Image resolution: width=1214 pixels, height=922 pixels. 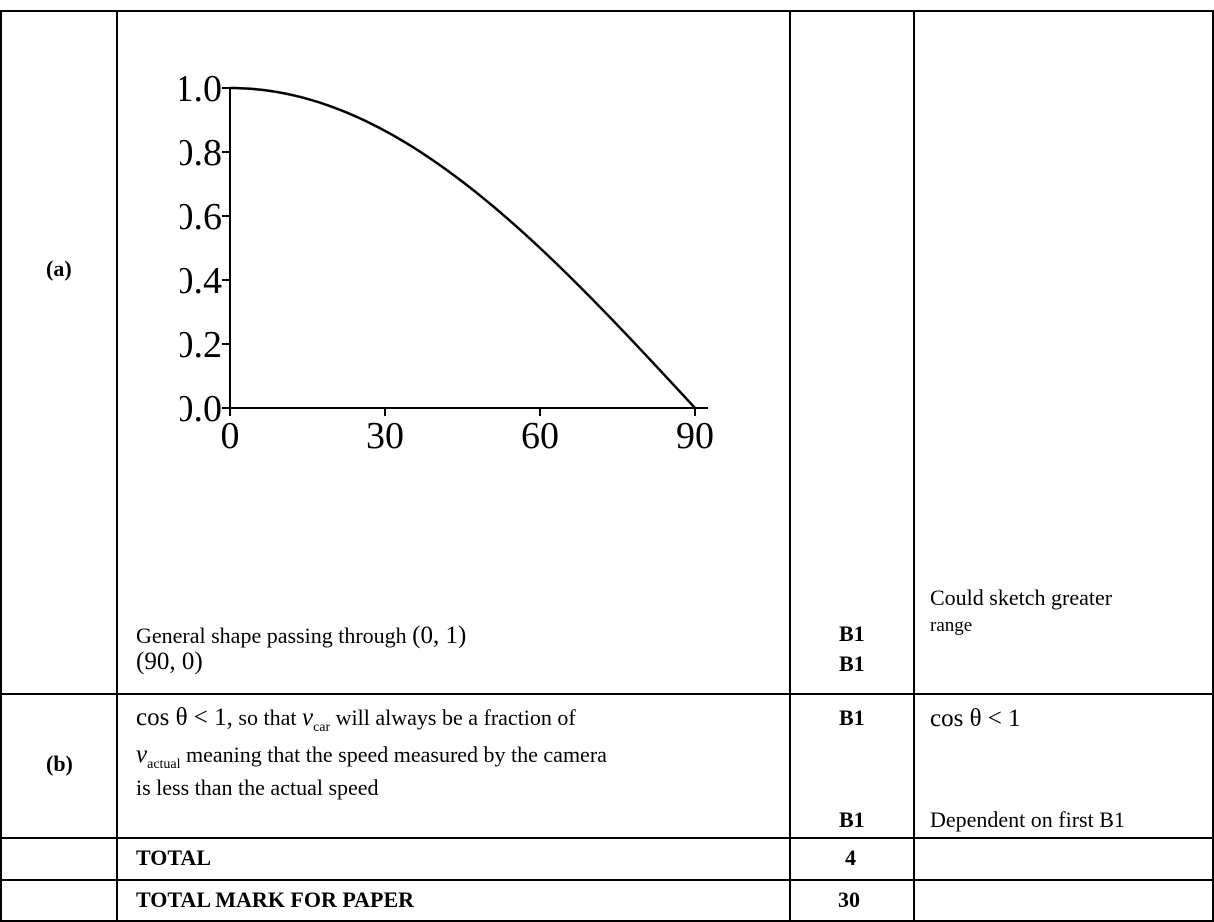 What do you see at coordinates (849, 899) in the screenshot?
I see `paper-total-mark: 30` at bounding box center [849, 899].